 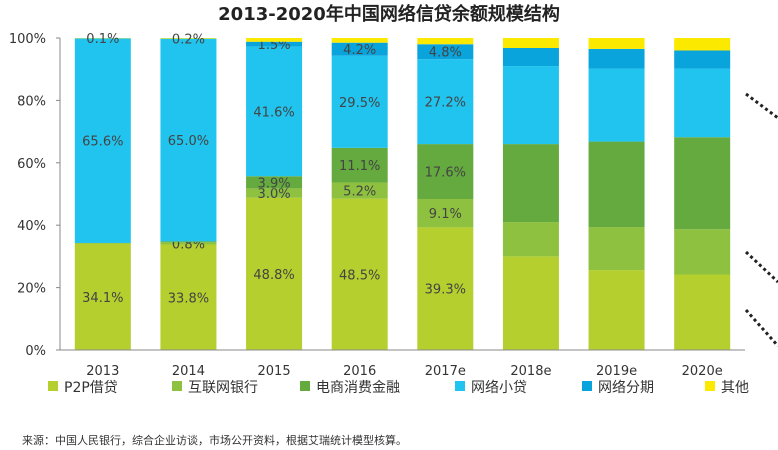 What do you see at coordinates (735, 388) in the screenshot?
I see `legend-label: 其他` at bounding box center [735, 388].